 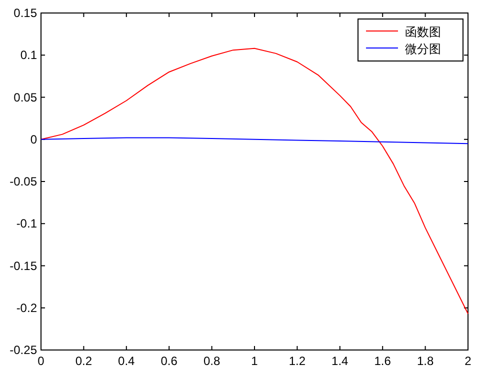 What do you see at coordinates (26, 13) in the screenshot?
I see `y-tick-label: 0.15` at bounding box center [26, 13].